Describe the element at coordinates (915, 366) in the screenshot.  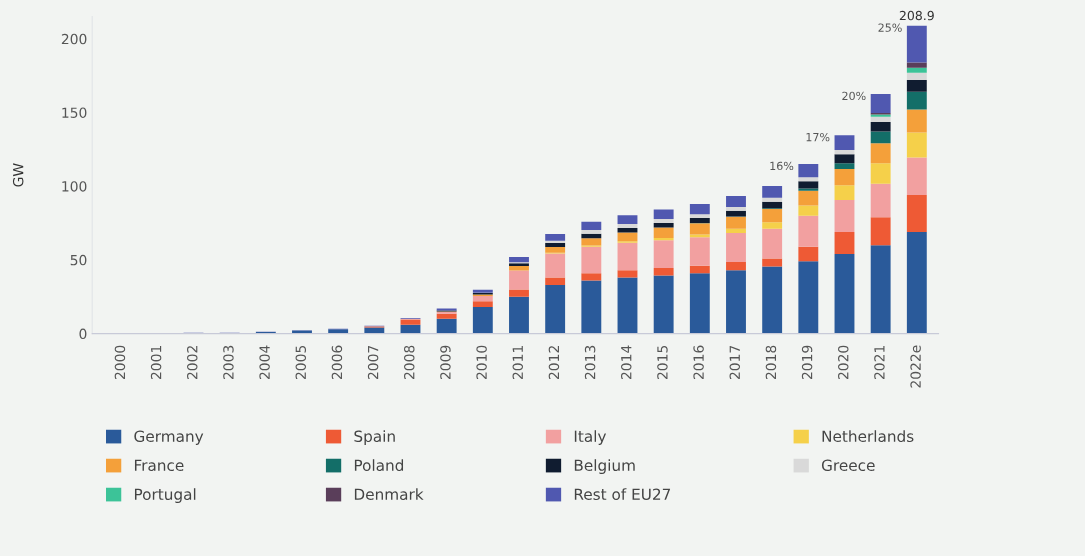
I see `x-tick-label: 2022e` at that location.